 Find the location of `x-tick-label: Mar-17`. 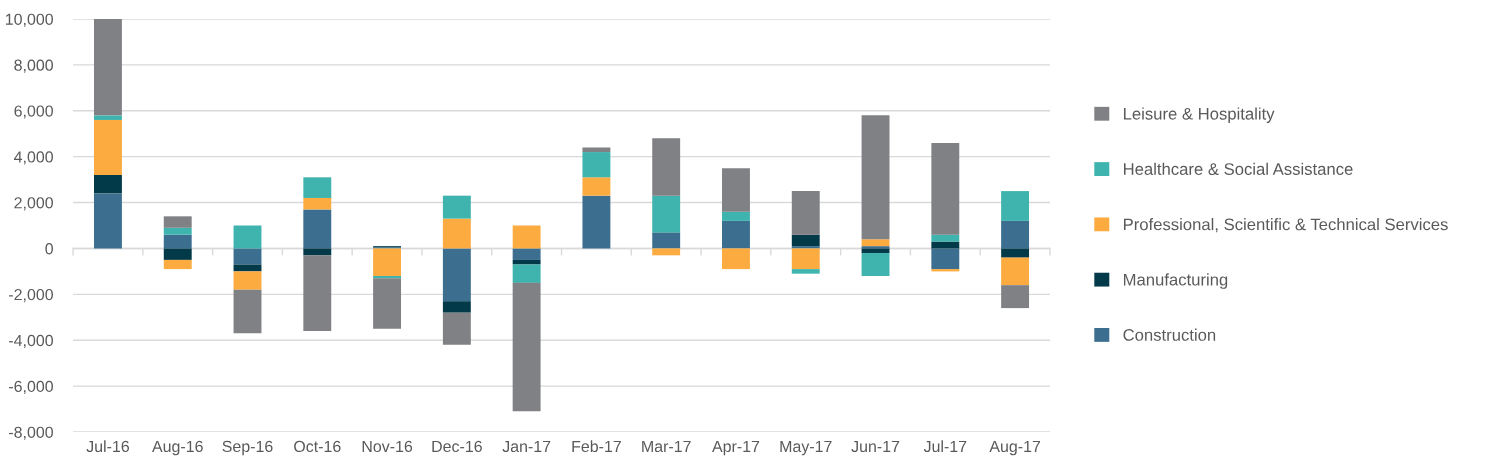

x-tick-label: Mar-17 is located at coordinates (666, 446).